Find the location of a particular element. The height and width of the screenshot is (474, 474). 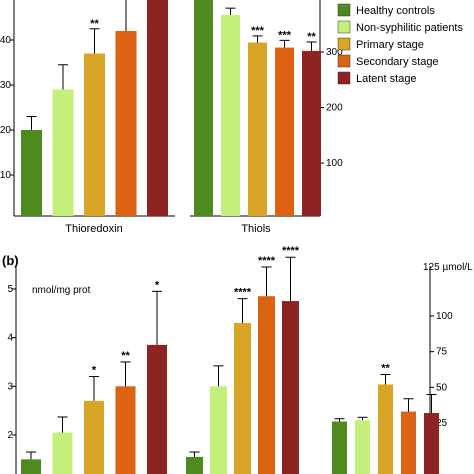

significance-thiols-4: ** is located at coordinates (311, 37).